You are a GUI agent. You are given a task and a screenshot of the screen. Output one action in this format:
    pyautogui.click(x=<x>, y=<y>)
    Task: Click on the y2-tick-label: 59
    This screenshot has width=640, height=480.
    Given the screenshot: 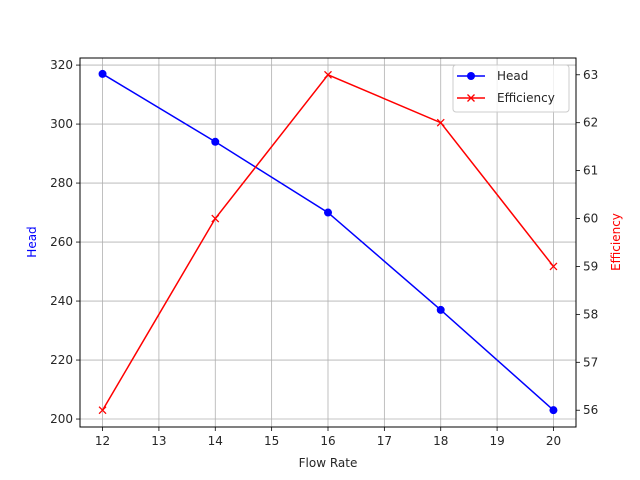 What is the action you would take?
    pyautogui.click(x=590, y=266)
    